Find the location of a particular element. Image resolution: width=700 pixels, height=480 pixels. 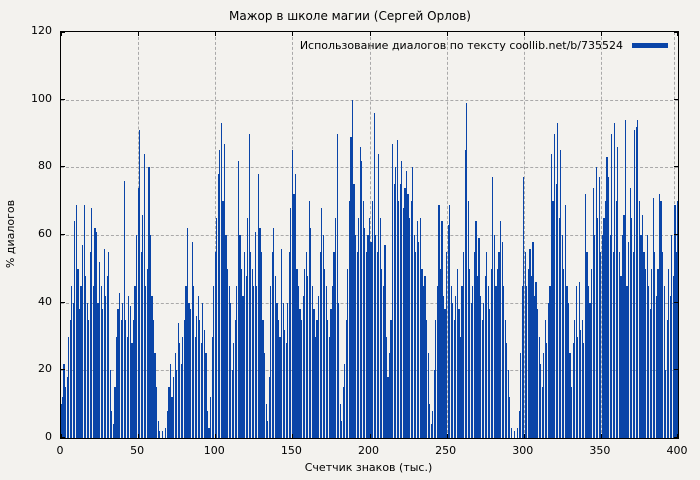

x-tick-label: 50 is located at coordinates (137, 450).